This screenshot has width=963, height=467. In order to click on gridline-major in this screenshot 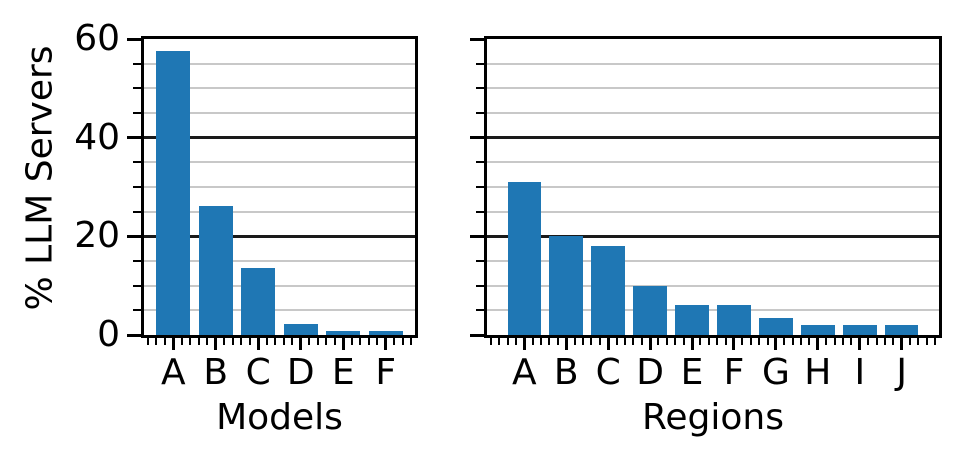, I will do `click(713, 137)`.